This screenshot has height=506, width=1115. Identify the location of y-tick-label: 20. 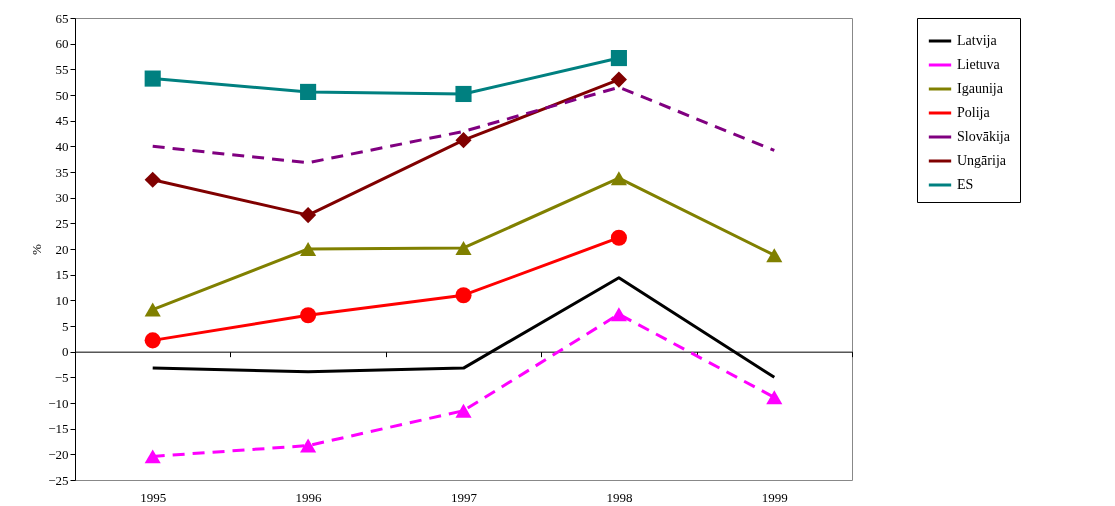
(62, 249).